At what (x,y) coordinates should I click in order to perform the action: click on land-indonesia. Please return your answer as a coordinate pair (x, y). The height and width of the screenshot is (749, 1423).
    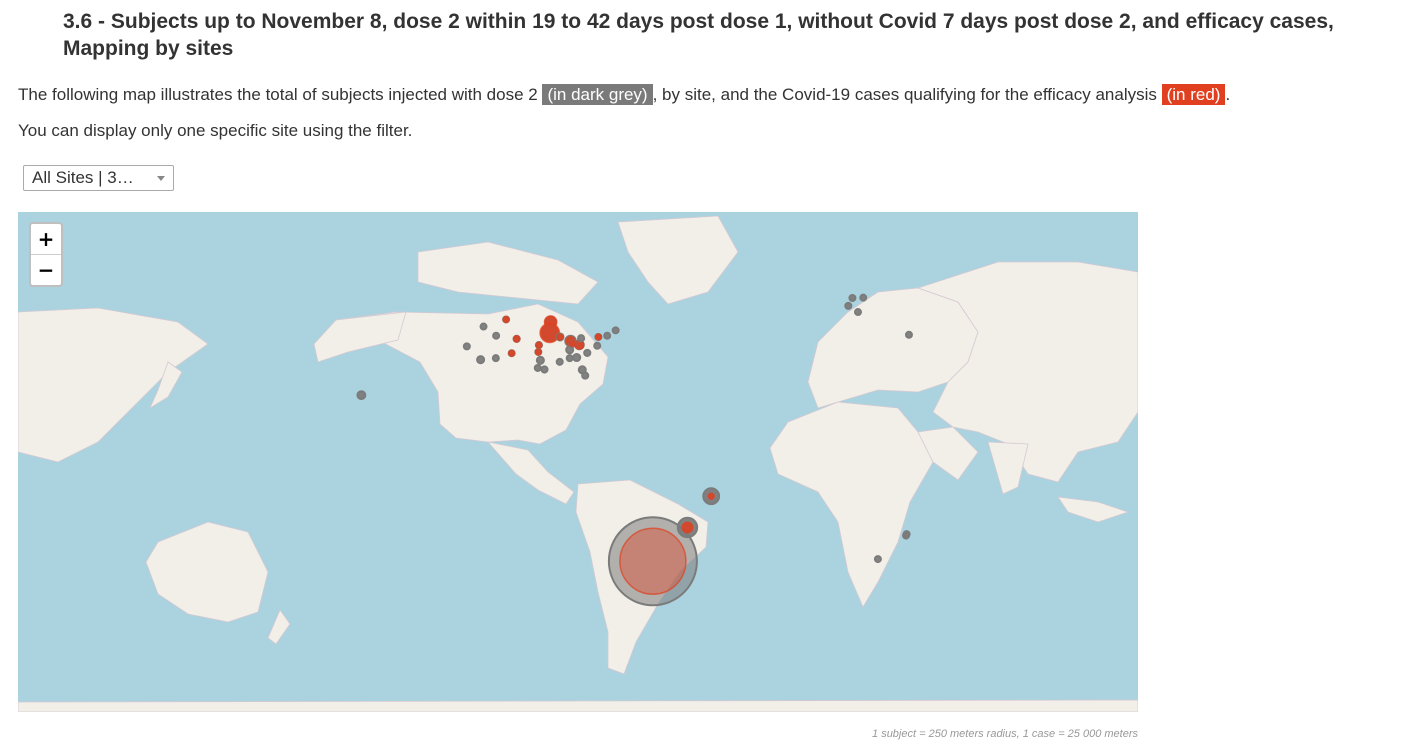
    Looking at the image, I should click on (1093, 509).